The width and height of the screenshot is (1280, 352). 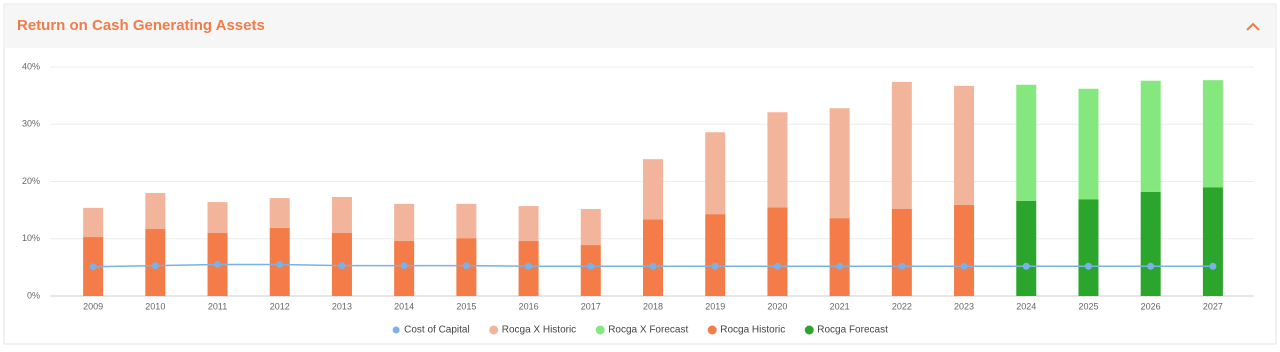 I want to click on y-tick-label: 10%, so click(x=31, y=238).